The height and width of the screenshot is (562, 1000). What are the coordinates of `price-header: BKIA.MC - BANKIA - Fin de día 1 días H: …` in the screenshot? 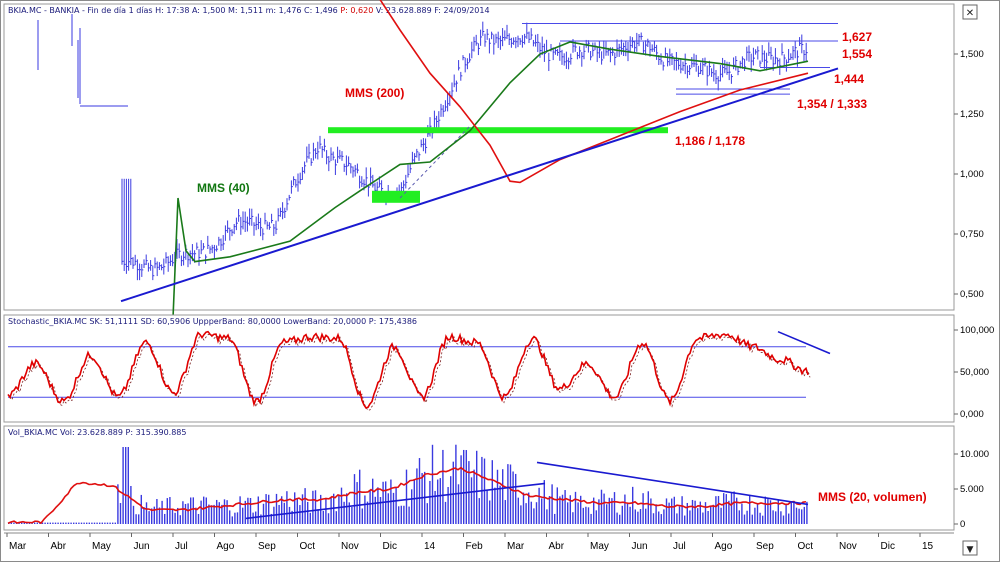 It's located at (249, 10).